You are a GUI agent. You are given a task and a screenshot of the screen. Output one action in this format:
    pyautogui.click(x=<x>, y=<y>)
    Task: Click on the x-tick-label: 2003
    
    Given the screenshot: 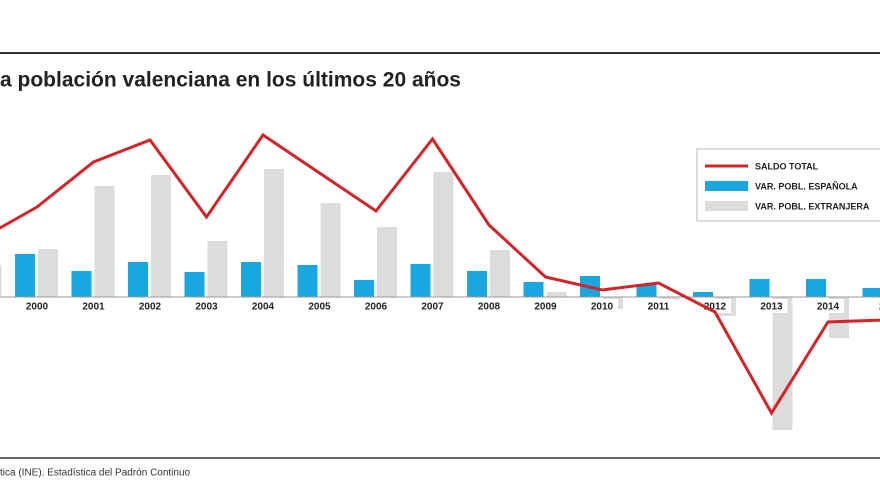 What is the action you would take?
    pyautogui.click(x=206, y=307)
    